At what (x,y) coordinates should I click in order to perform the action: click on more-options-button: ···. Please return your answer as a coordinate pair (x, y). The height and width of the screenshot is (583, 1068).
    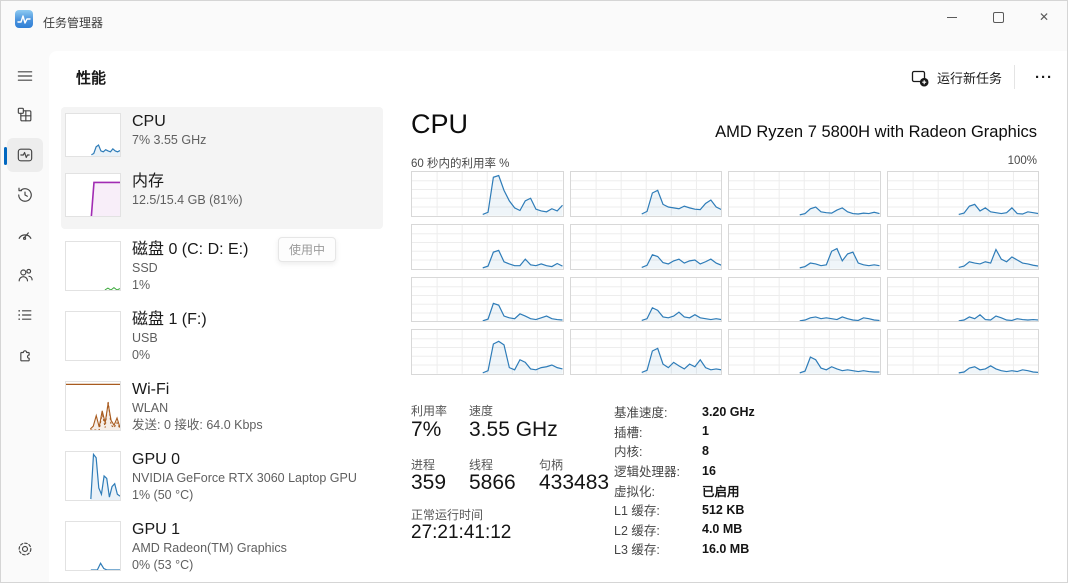
    Looking at the image, I should click on (1044, 77).